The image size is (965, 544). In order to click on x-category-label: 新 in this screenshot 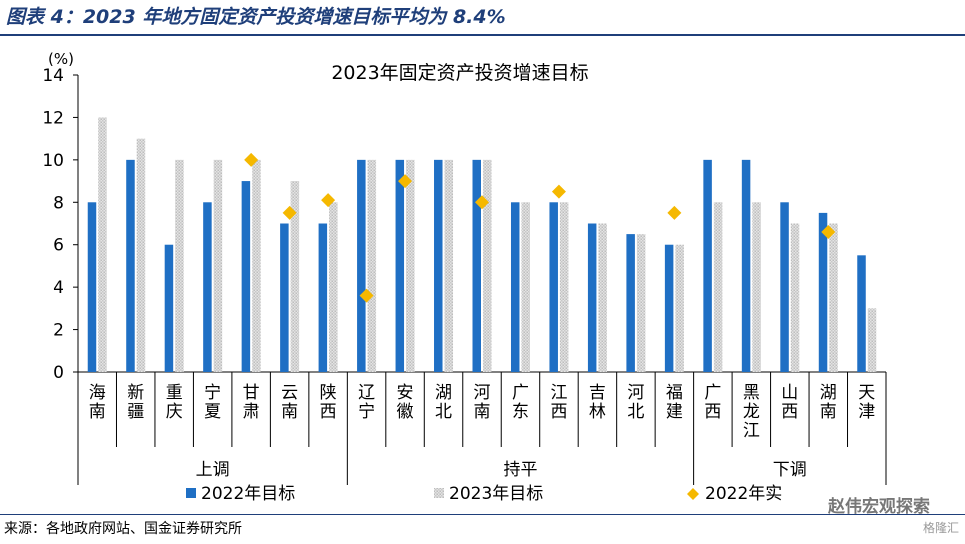, I will do `click(135, 393)`.